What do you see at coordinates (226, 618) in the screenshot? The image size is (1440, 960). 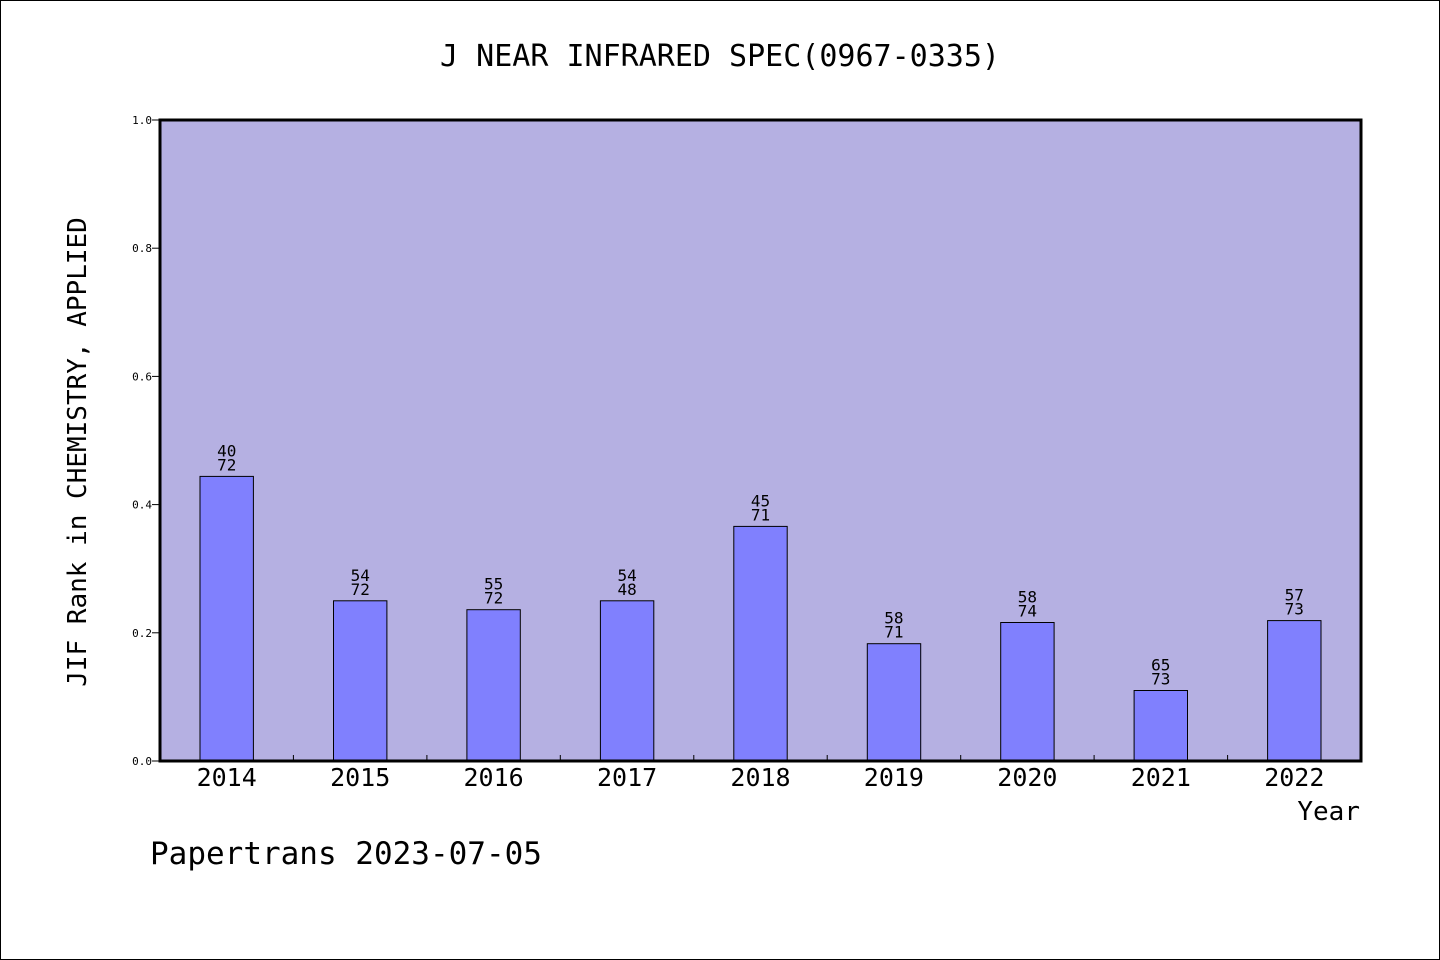 I see `bar-2014` at bounding box center [226, 618].